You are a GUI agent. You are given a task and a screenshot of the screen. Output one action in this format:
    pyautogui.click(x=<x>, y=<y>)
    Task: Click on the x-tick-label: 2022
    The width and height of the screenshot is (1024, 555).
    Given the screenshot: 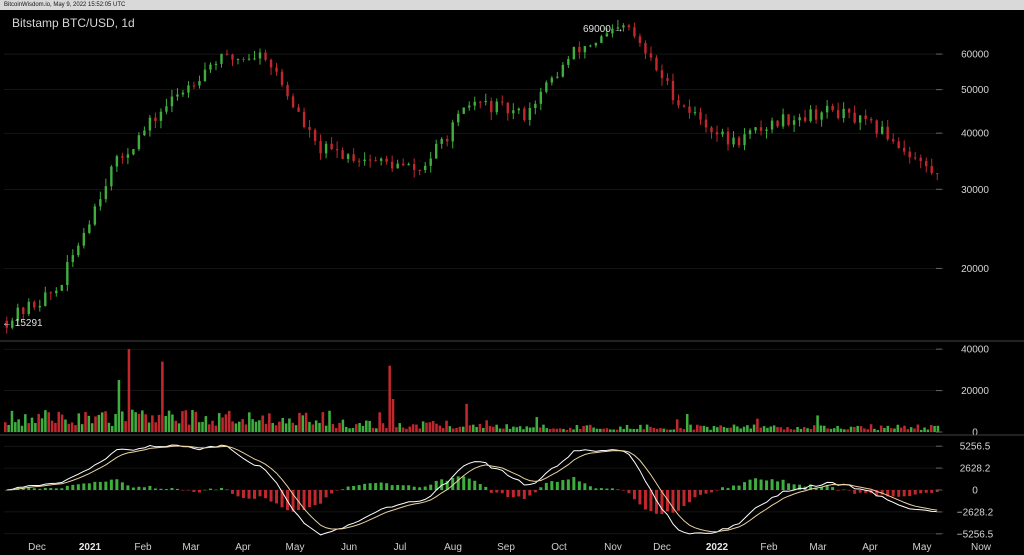 What is the action you would take?
    pyautogui.click(x=717, y=547)
    